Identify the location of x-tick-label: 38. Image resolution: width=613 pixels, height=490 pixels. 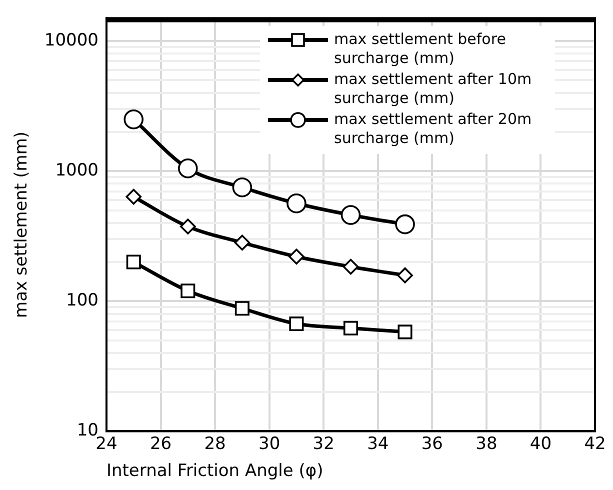
(487, 444).